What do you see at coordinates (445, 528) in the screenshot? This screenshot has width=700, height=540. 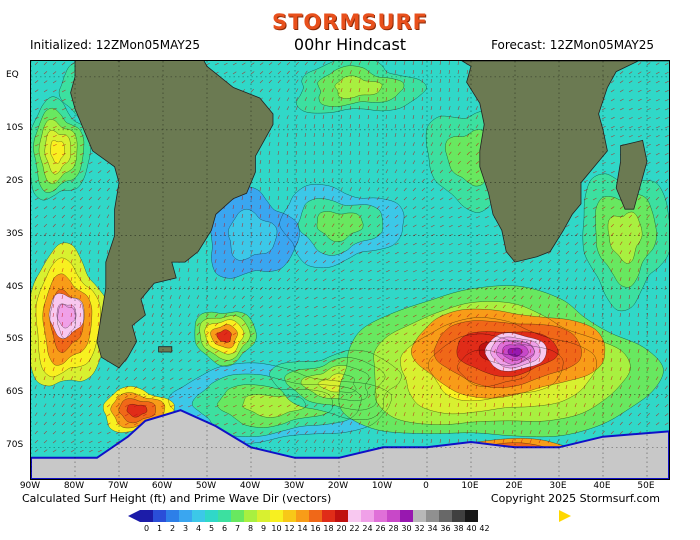 I see `legend-label: 36` at bounding box center [445, 528].